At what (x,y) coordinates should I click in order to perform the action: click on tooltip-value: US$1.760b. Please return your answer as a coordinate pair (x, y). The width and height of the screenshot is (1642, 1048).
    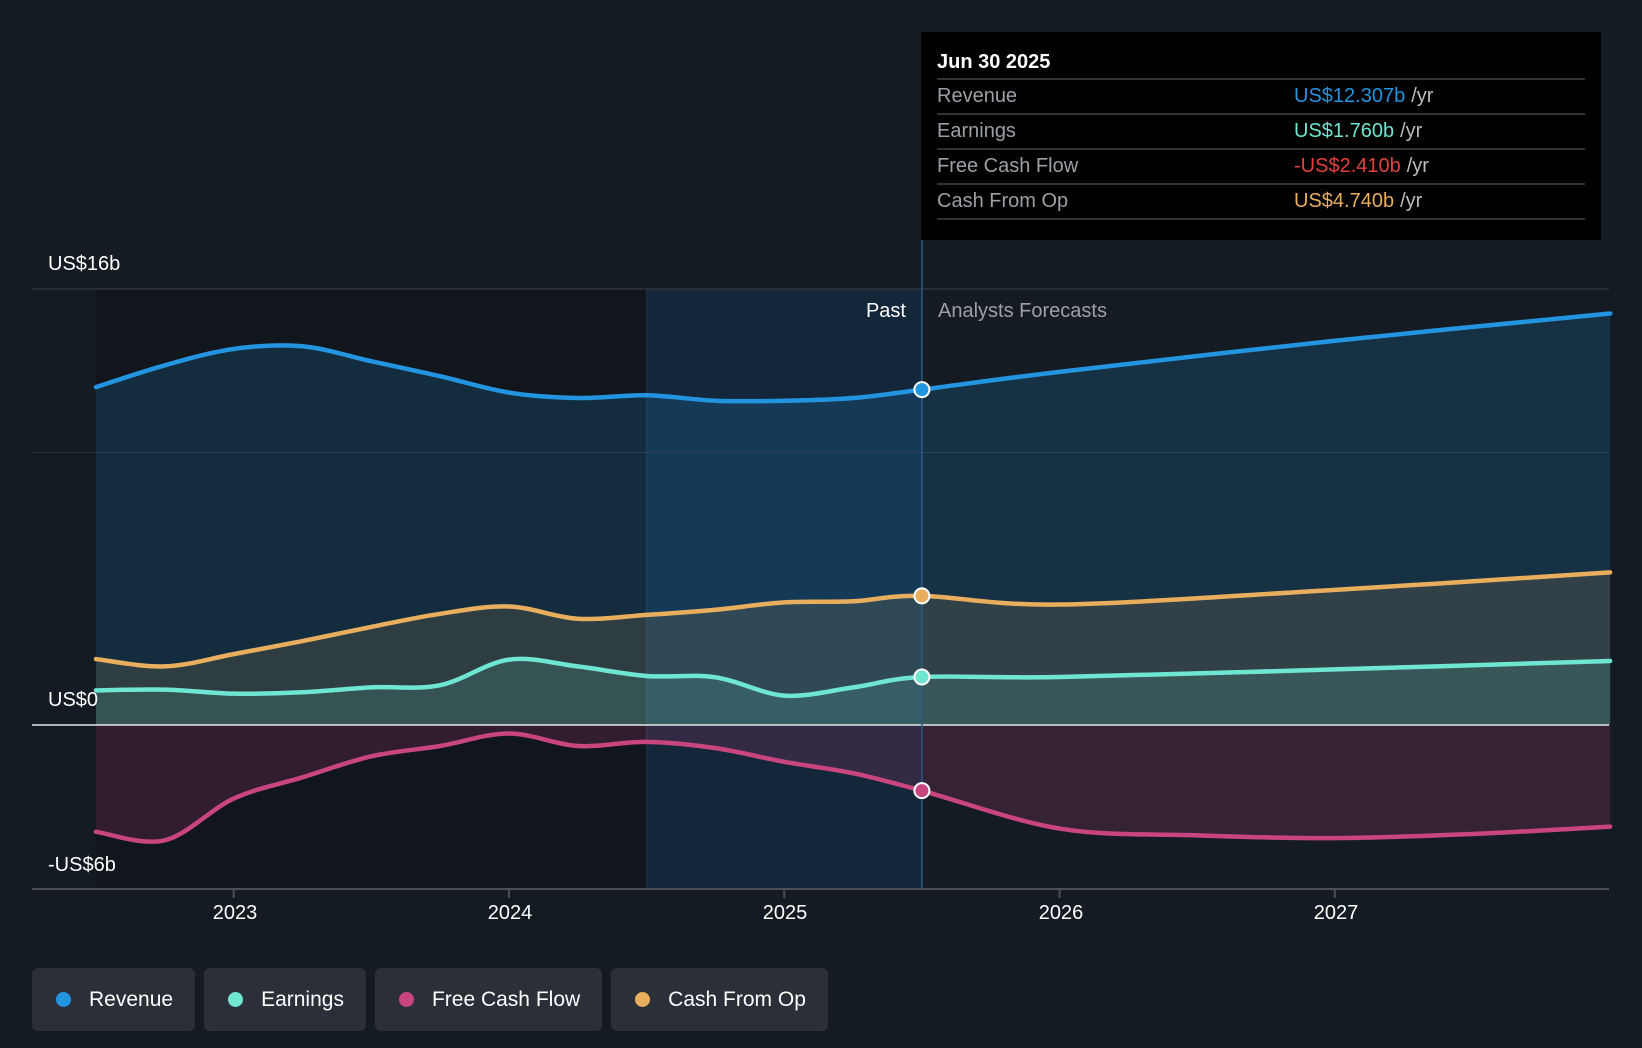
    Looking at the image, I should click on (1344, 131).